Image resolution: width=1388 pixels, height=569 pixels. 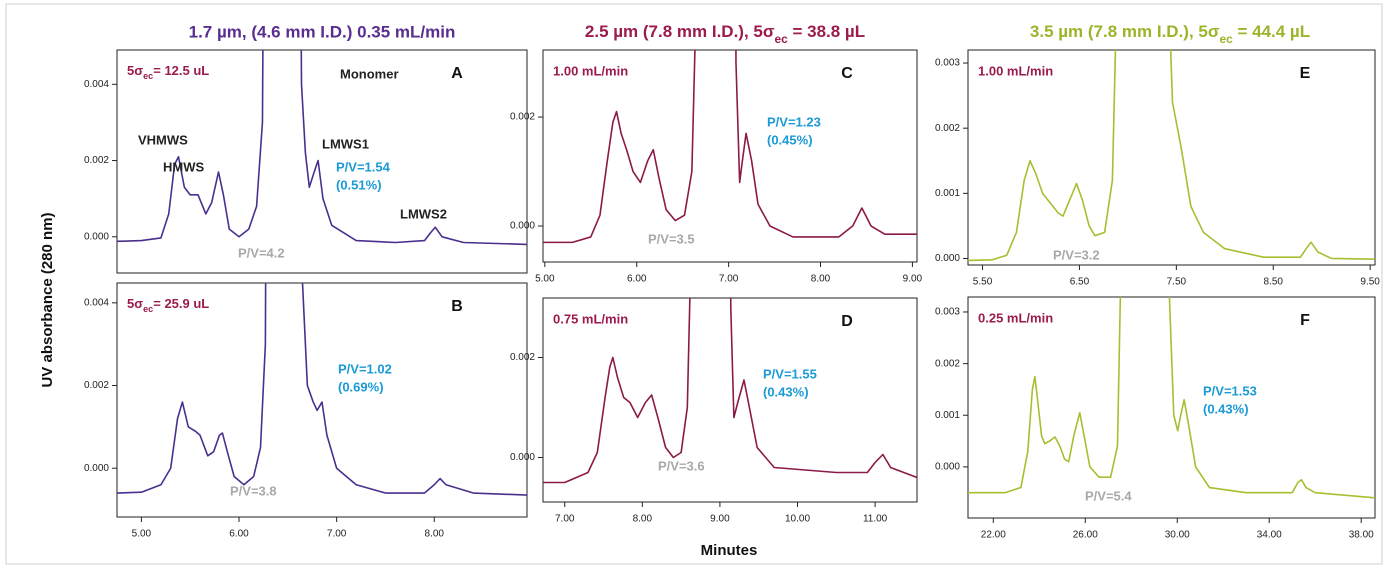 What do you see at coordinates (794, 121) in the screenshot?
I see `annotation: P/V=1.23` at bounding box center [794, 121].